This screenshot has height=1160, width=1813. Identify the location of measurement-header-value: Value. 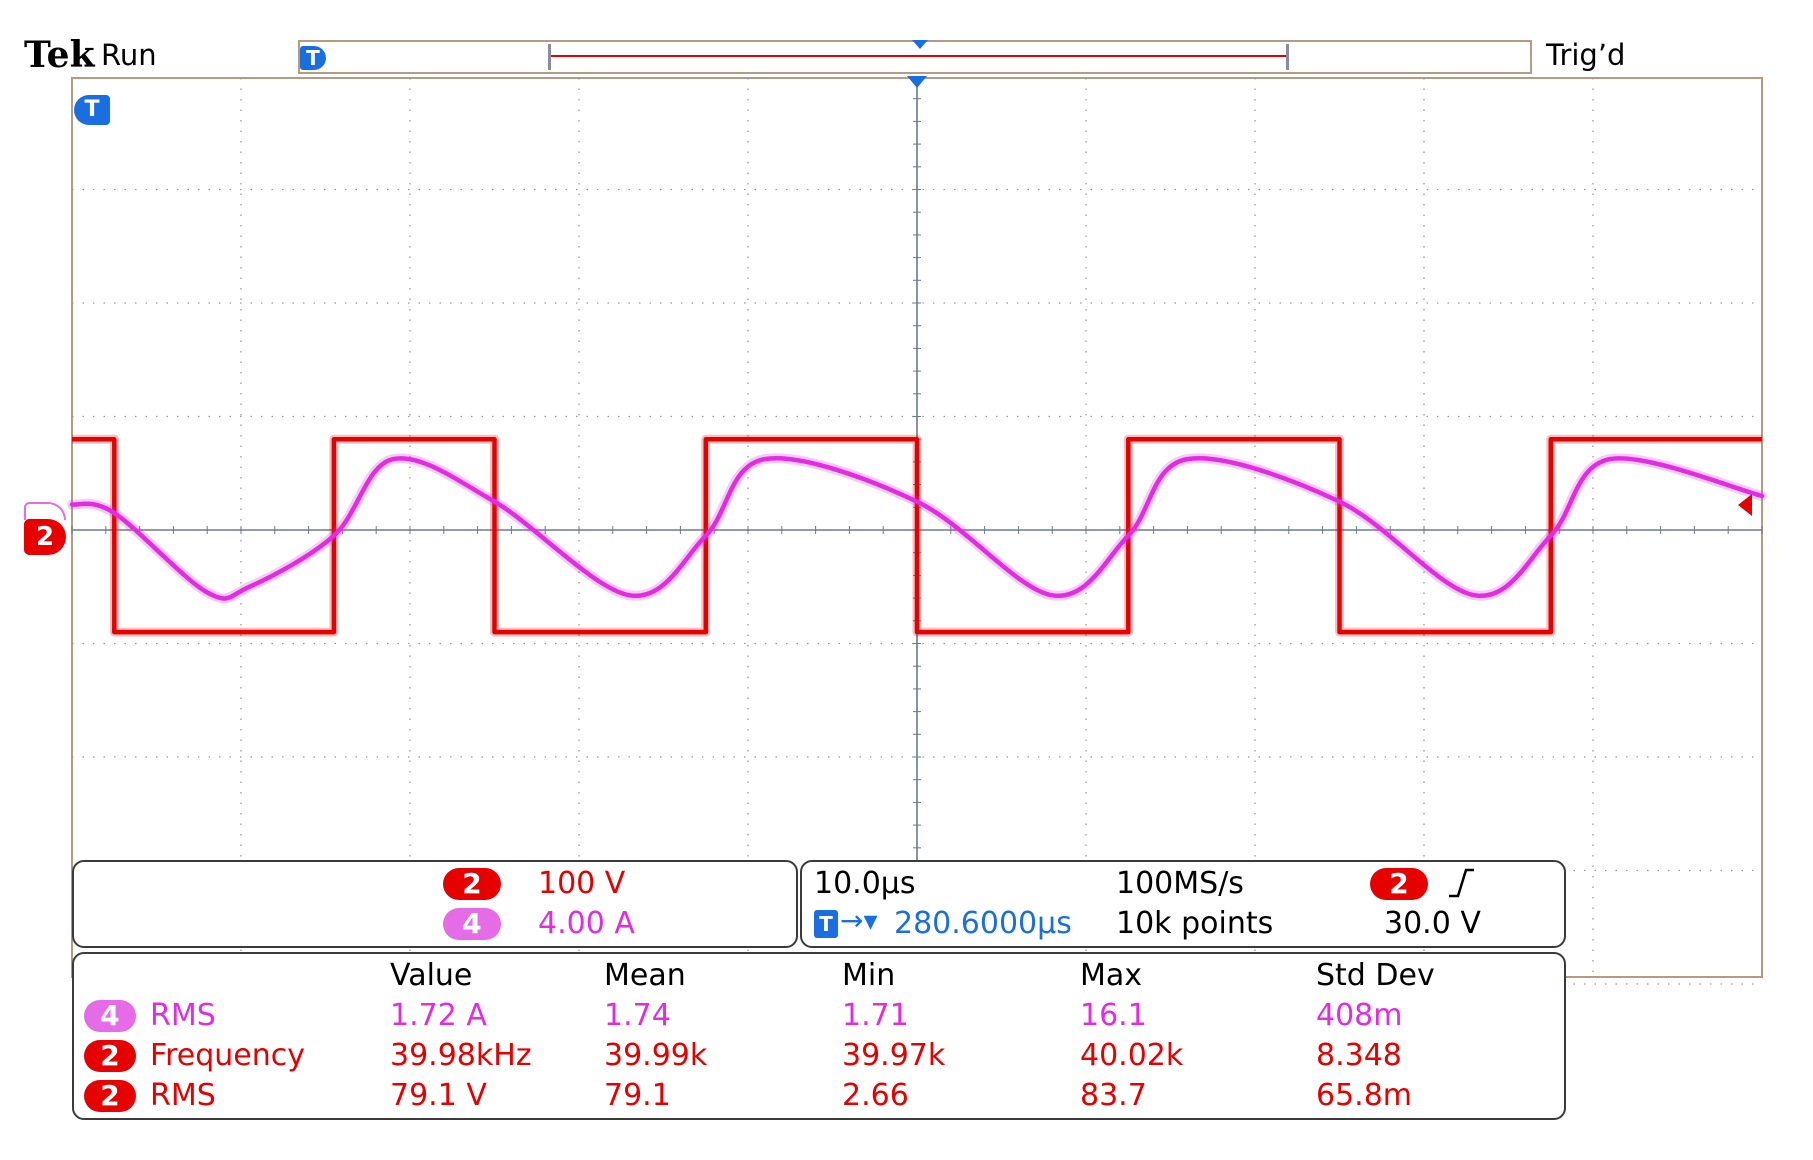
(431, 975).